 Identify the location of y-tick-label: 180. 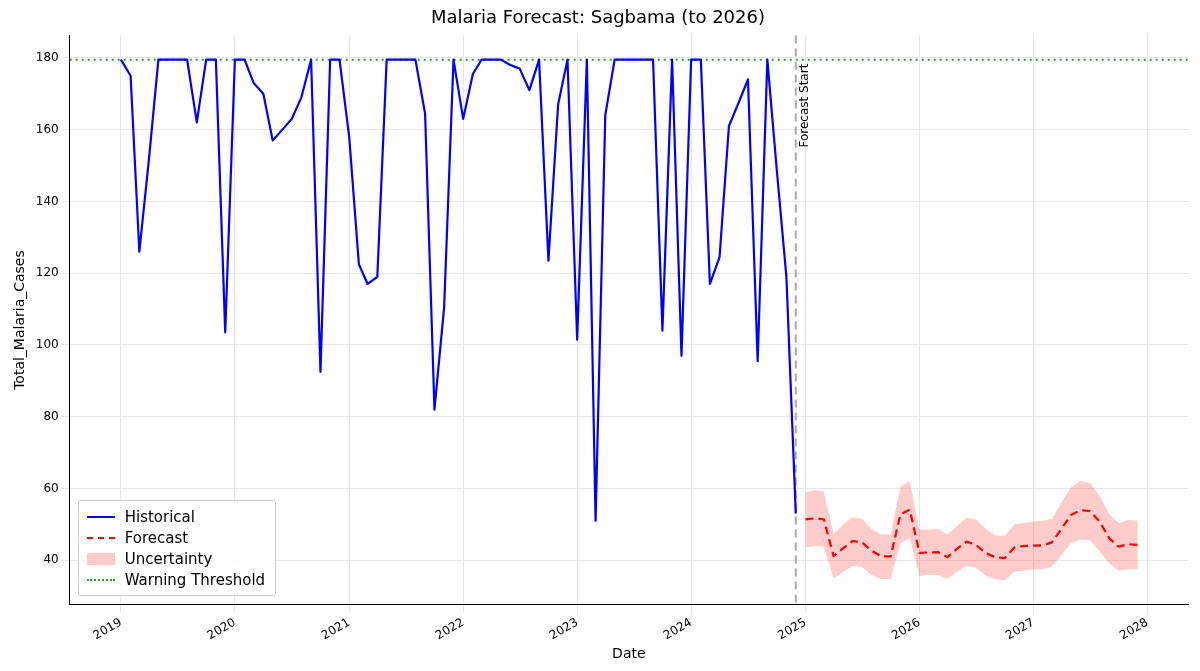
(47, 56).